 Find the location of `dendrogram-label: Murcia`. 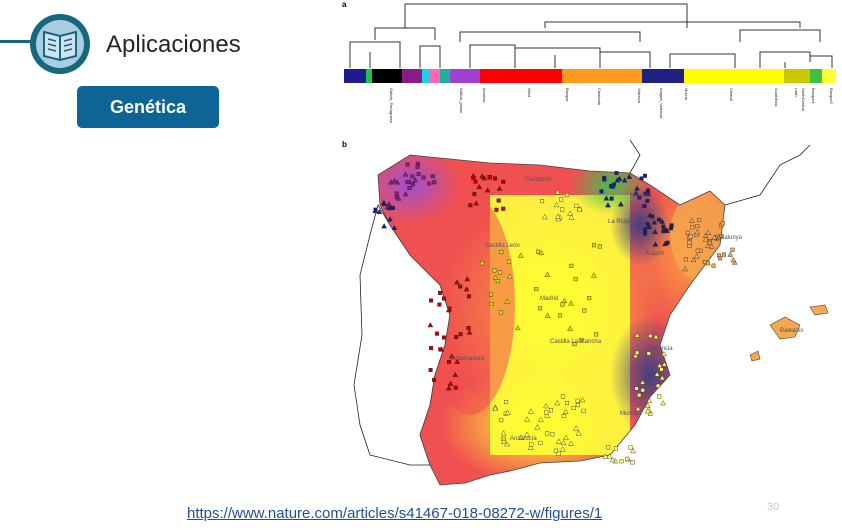

dendrogram-label: Murcia is located at coordinates (686, 94).